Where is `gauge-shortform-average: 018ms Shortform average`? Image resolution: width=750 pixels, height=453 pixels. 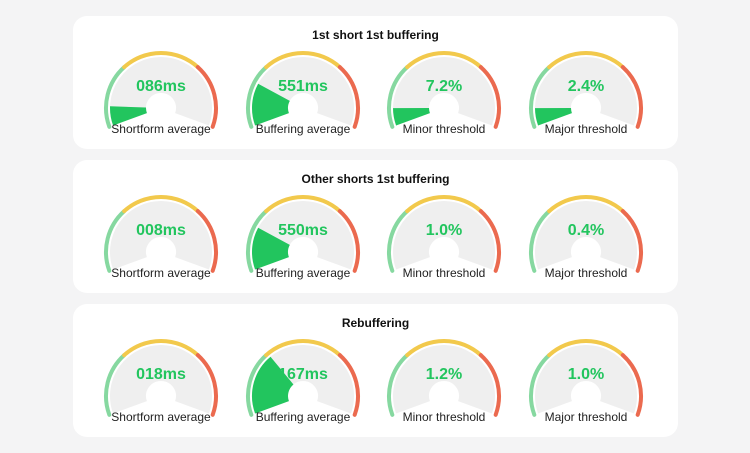 gauge-shortform-average: 018ms Shortform average is located at coordinates (161, 384).